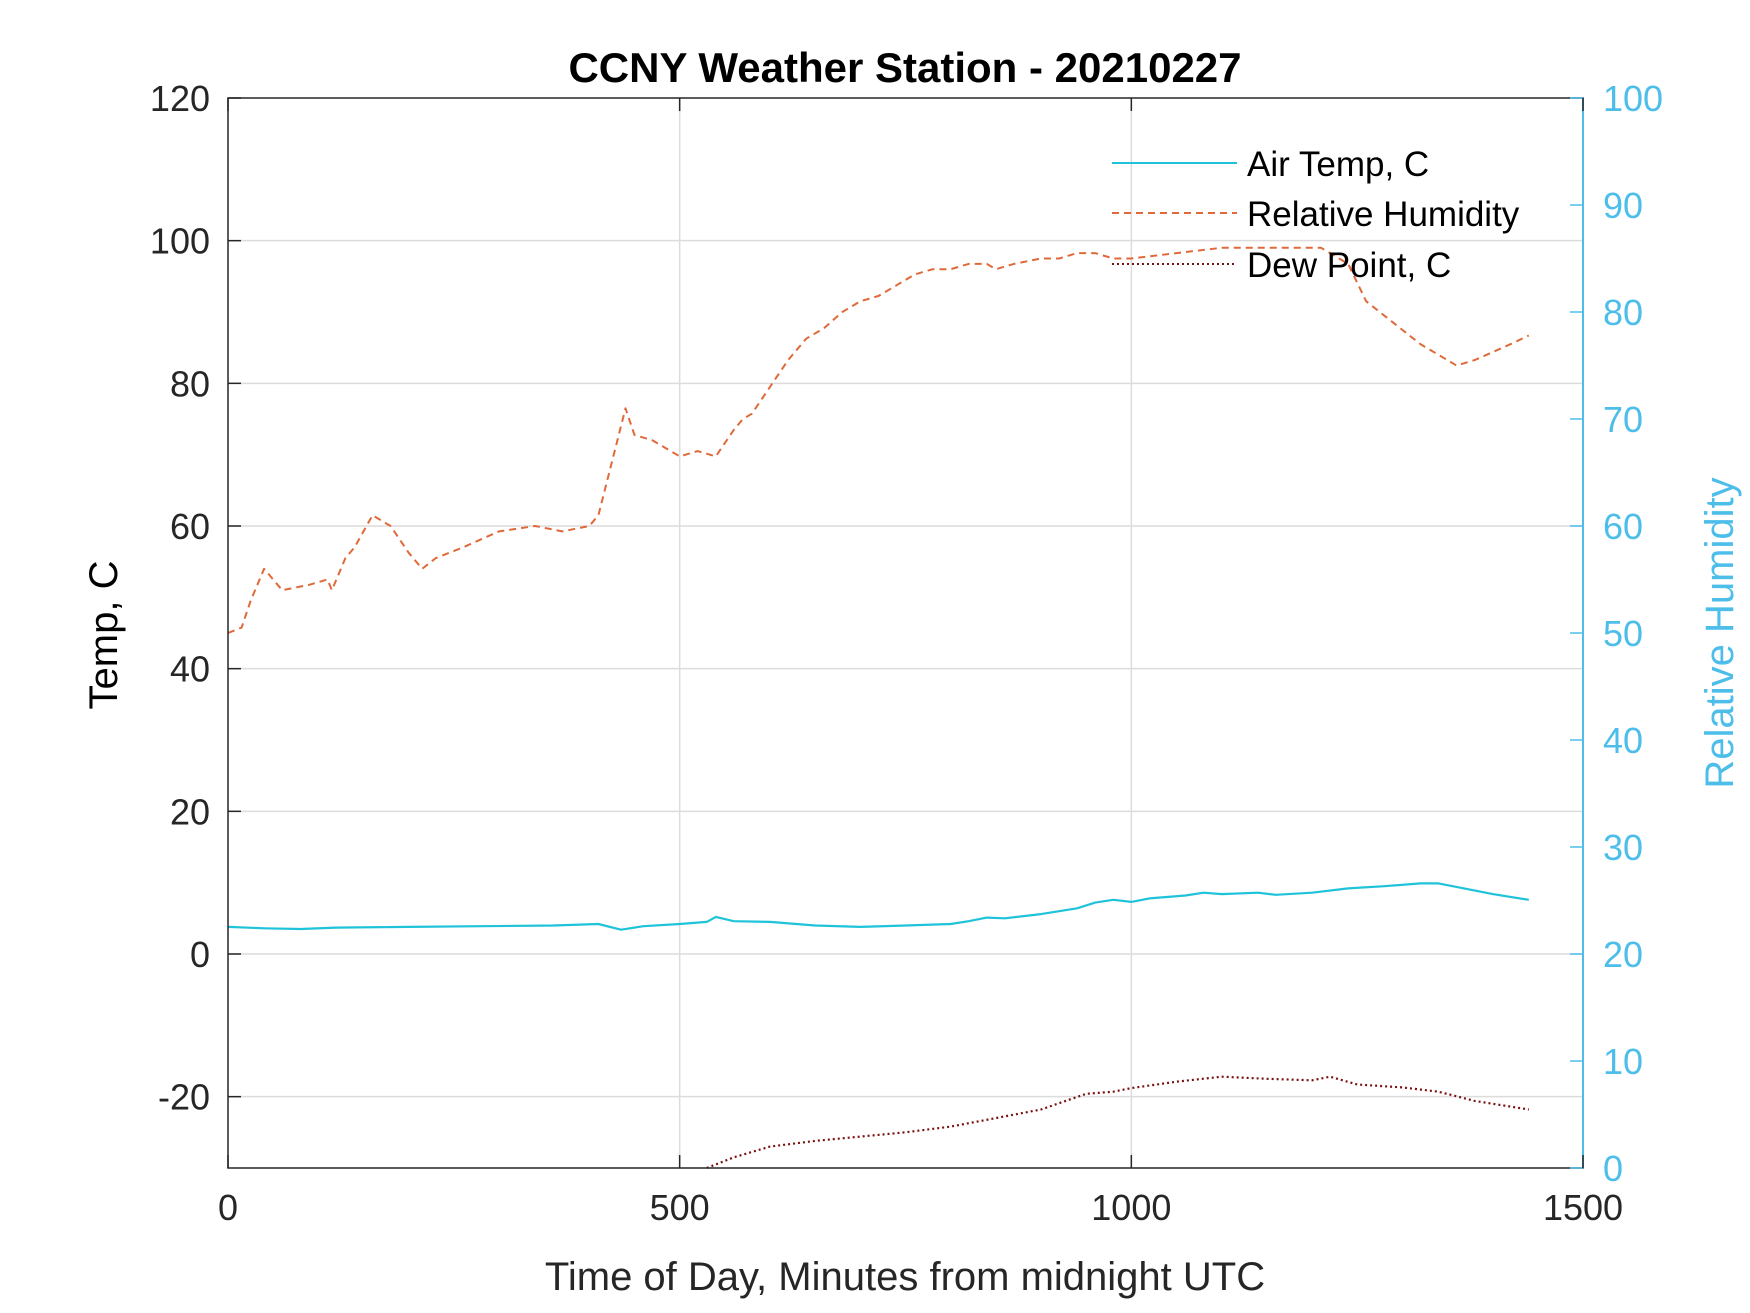 This screenshot has height=1313, width=1750. Describe the element at coordinates (180, 98) in the screenshot. I see `left-tick-label: 120` at that location.